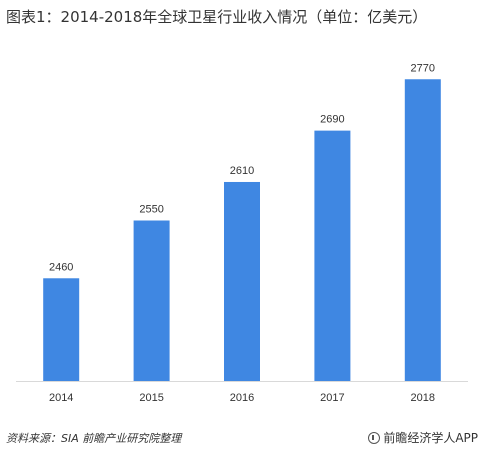 The height and width of the screenshot is (455, 484). I want to click on x-tick-label-2018: 2018, so click(423, 398).